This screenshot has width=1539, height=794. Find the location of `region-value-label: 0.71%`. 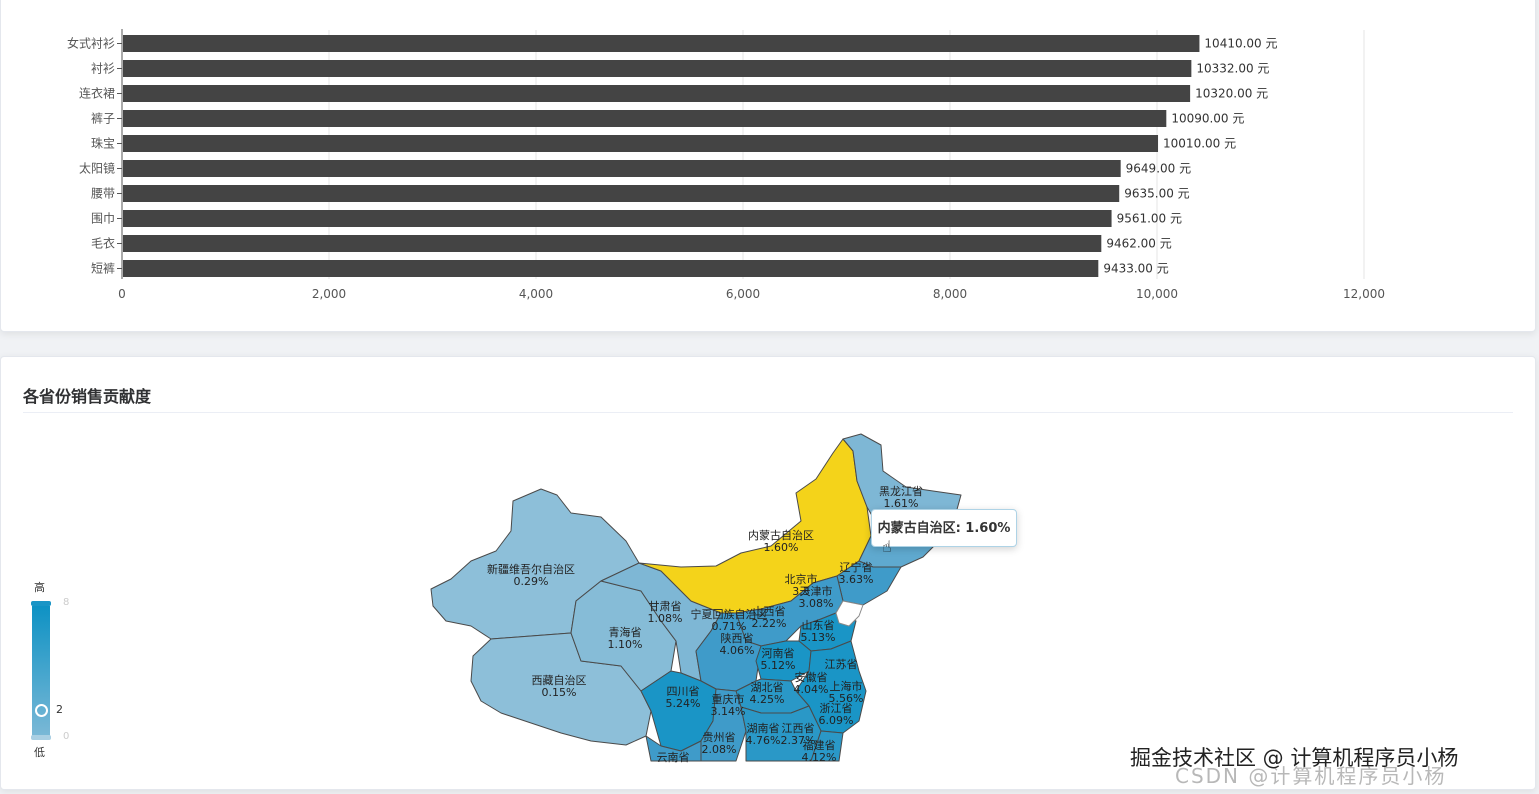

region-value-label: 0.71% is located at coordinates (729, 626).